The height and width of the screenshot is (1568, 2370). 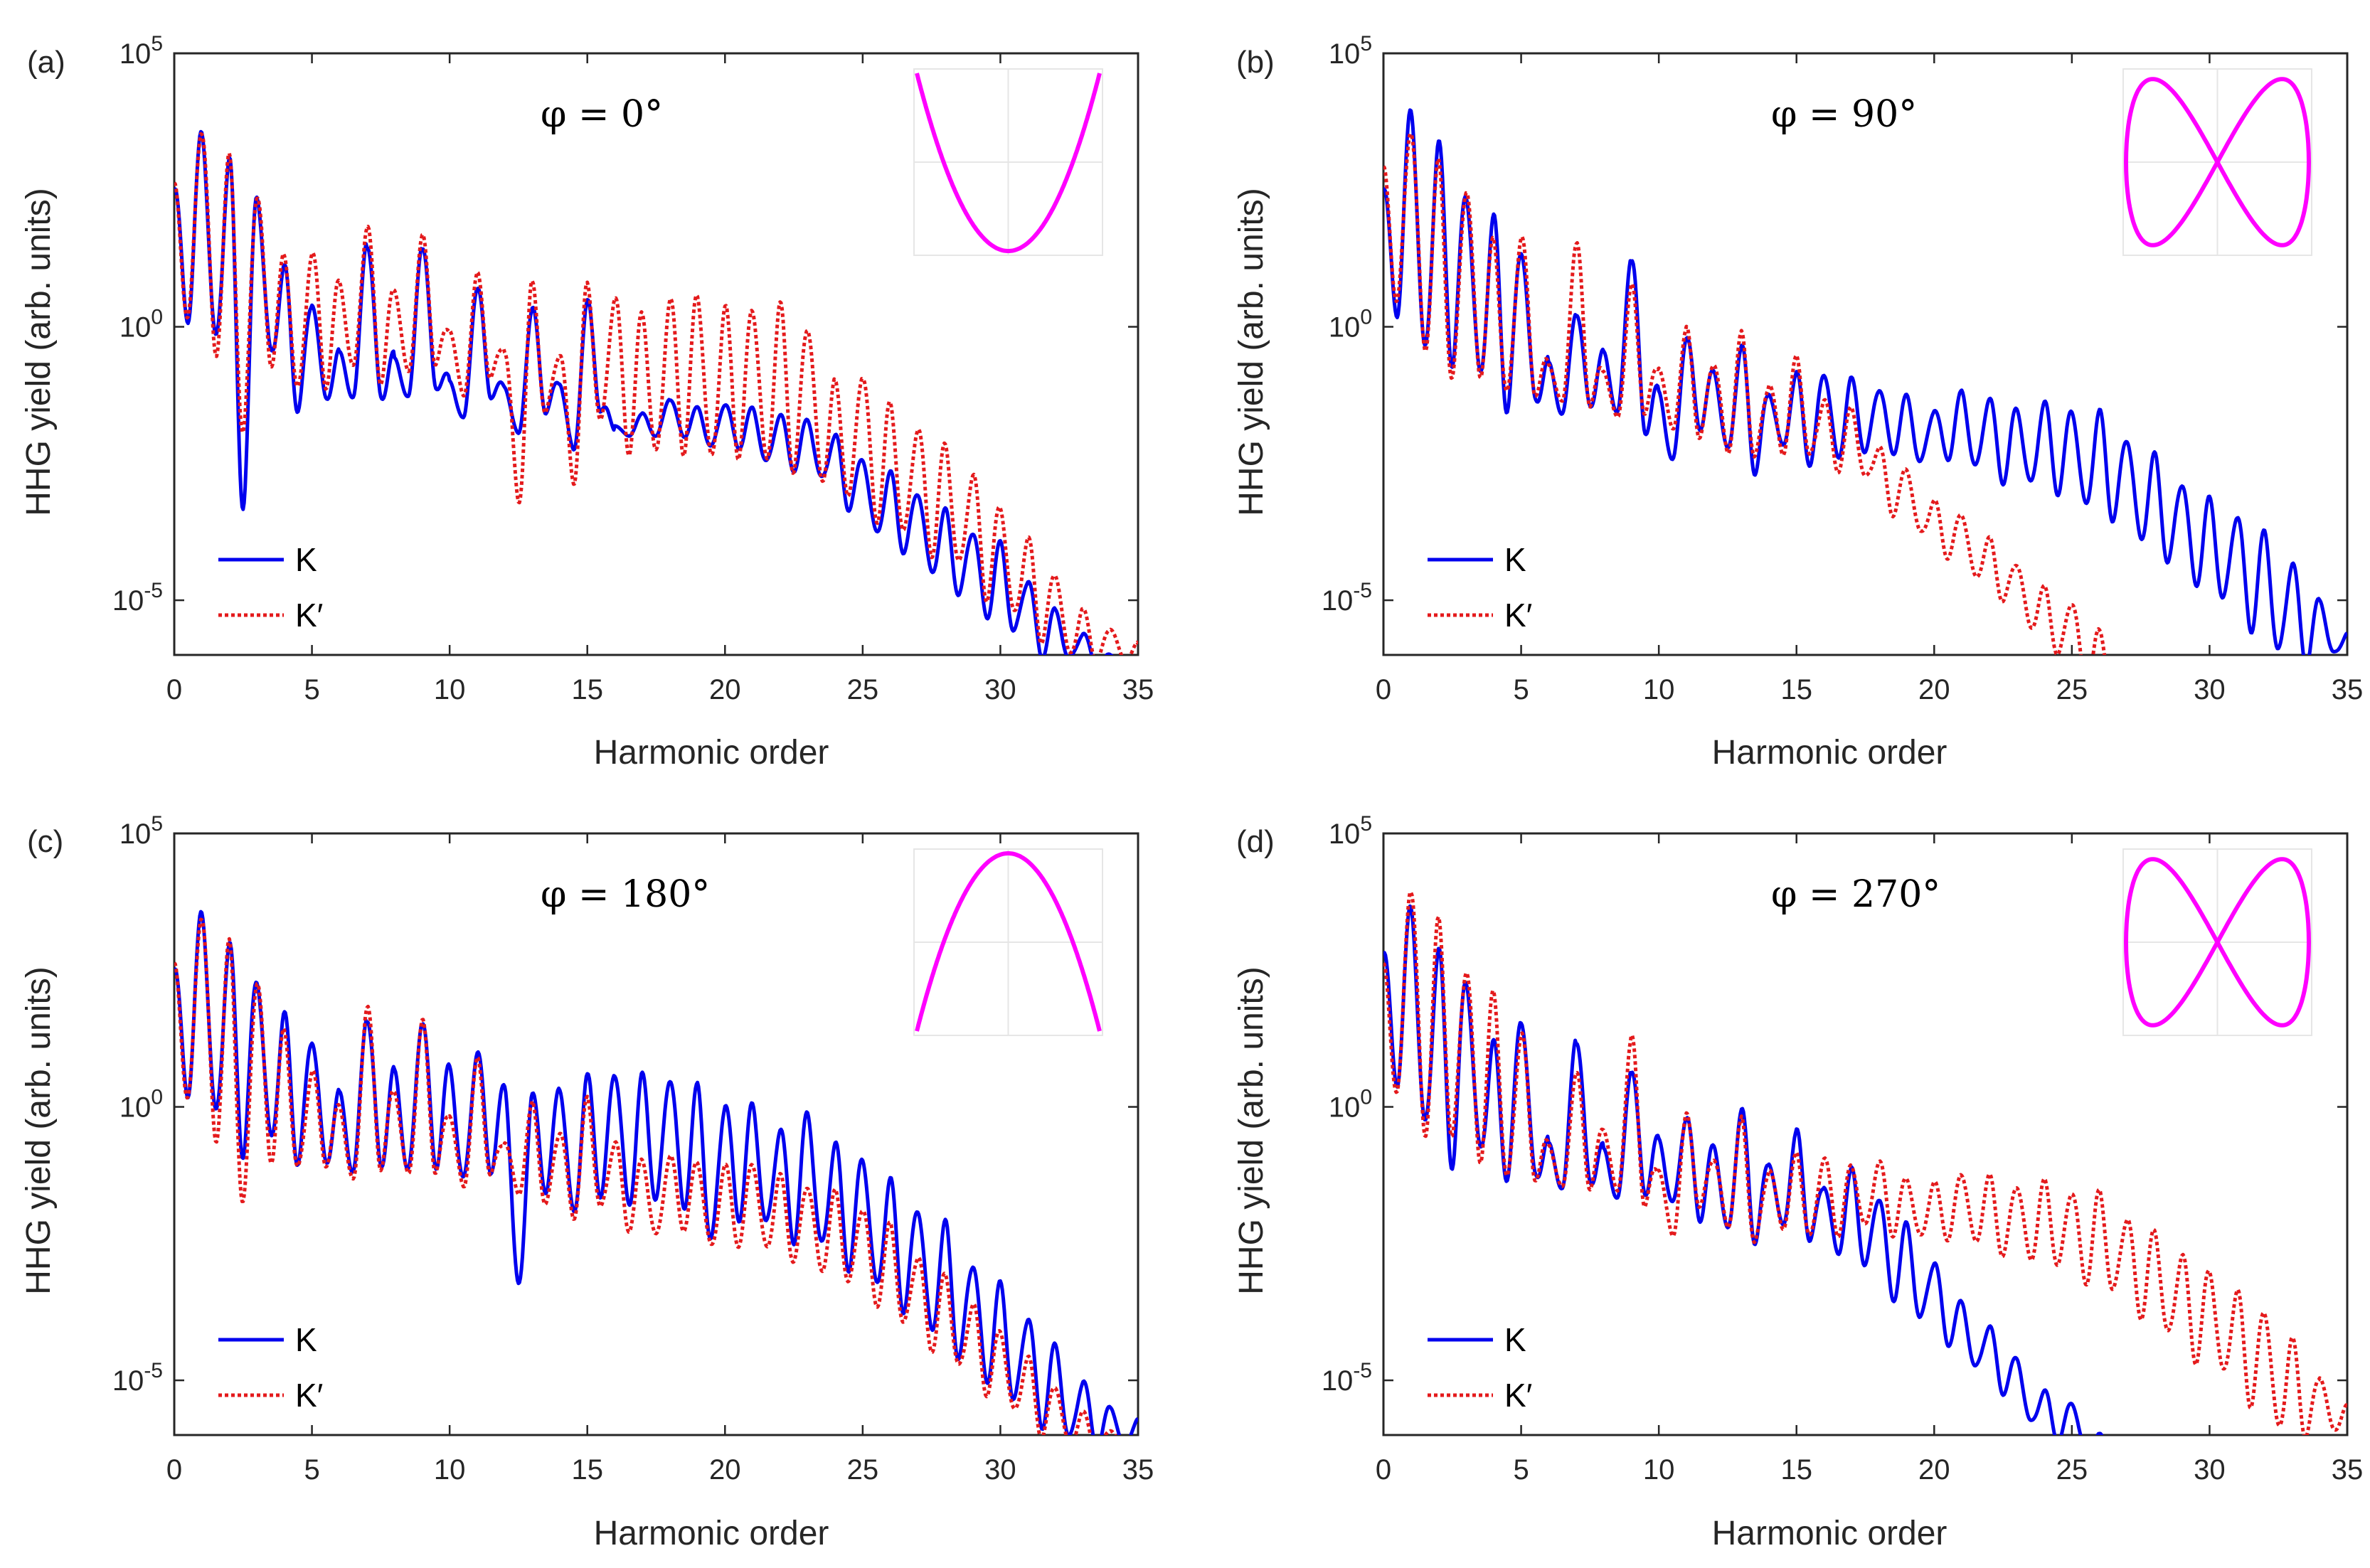 What do you see at coordinates (602, 114) in the screenshot?
I see `phase-annotation: φ = 0°` at bounding box center [602, 114].